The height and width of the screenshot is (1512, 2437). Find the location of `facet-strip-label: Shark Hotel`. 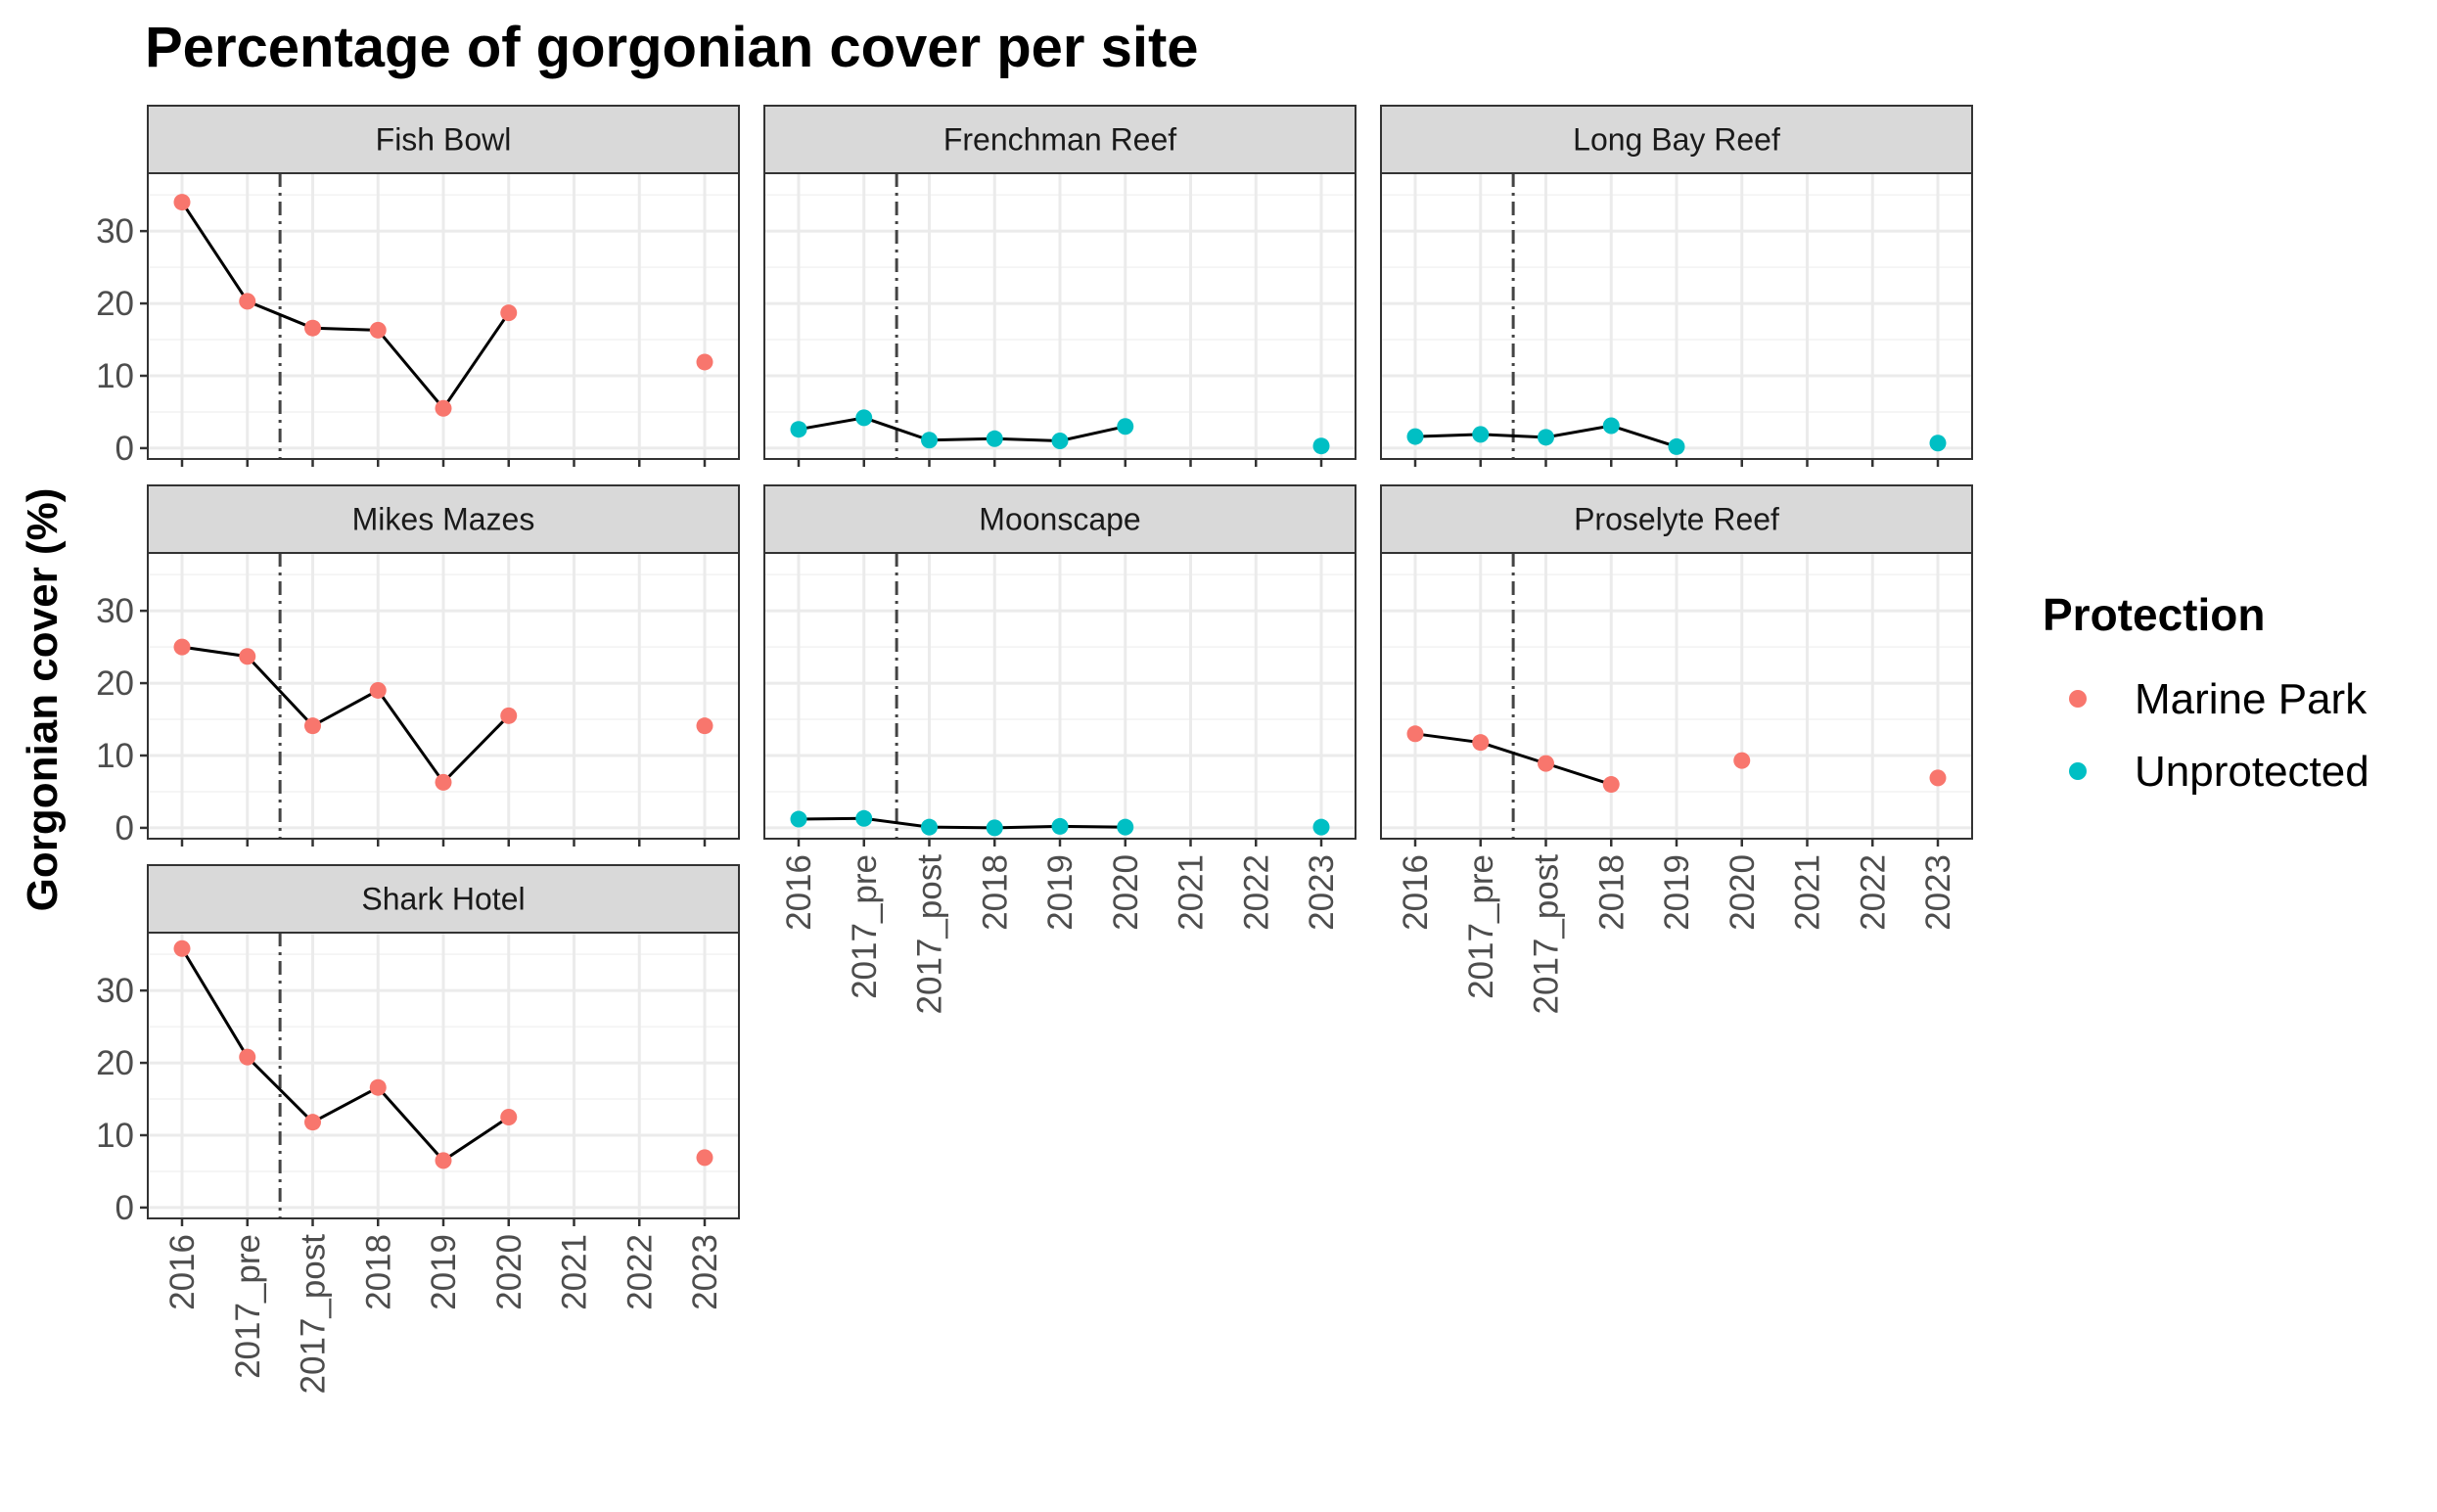

facet-strip-label: Shark Hotel is located at coordinates (443, 899).